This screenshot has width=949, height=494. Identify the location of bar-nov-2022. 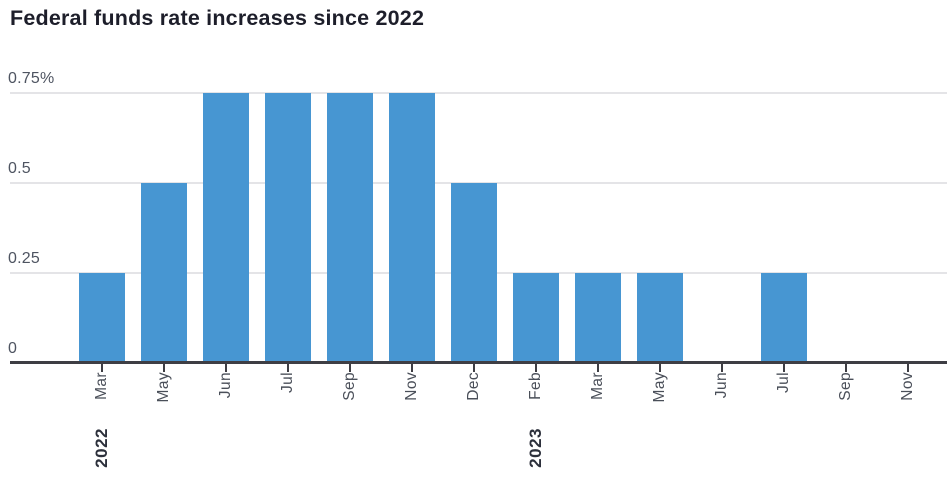
(412, 228).